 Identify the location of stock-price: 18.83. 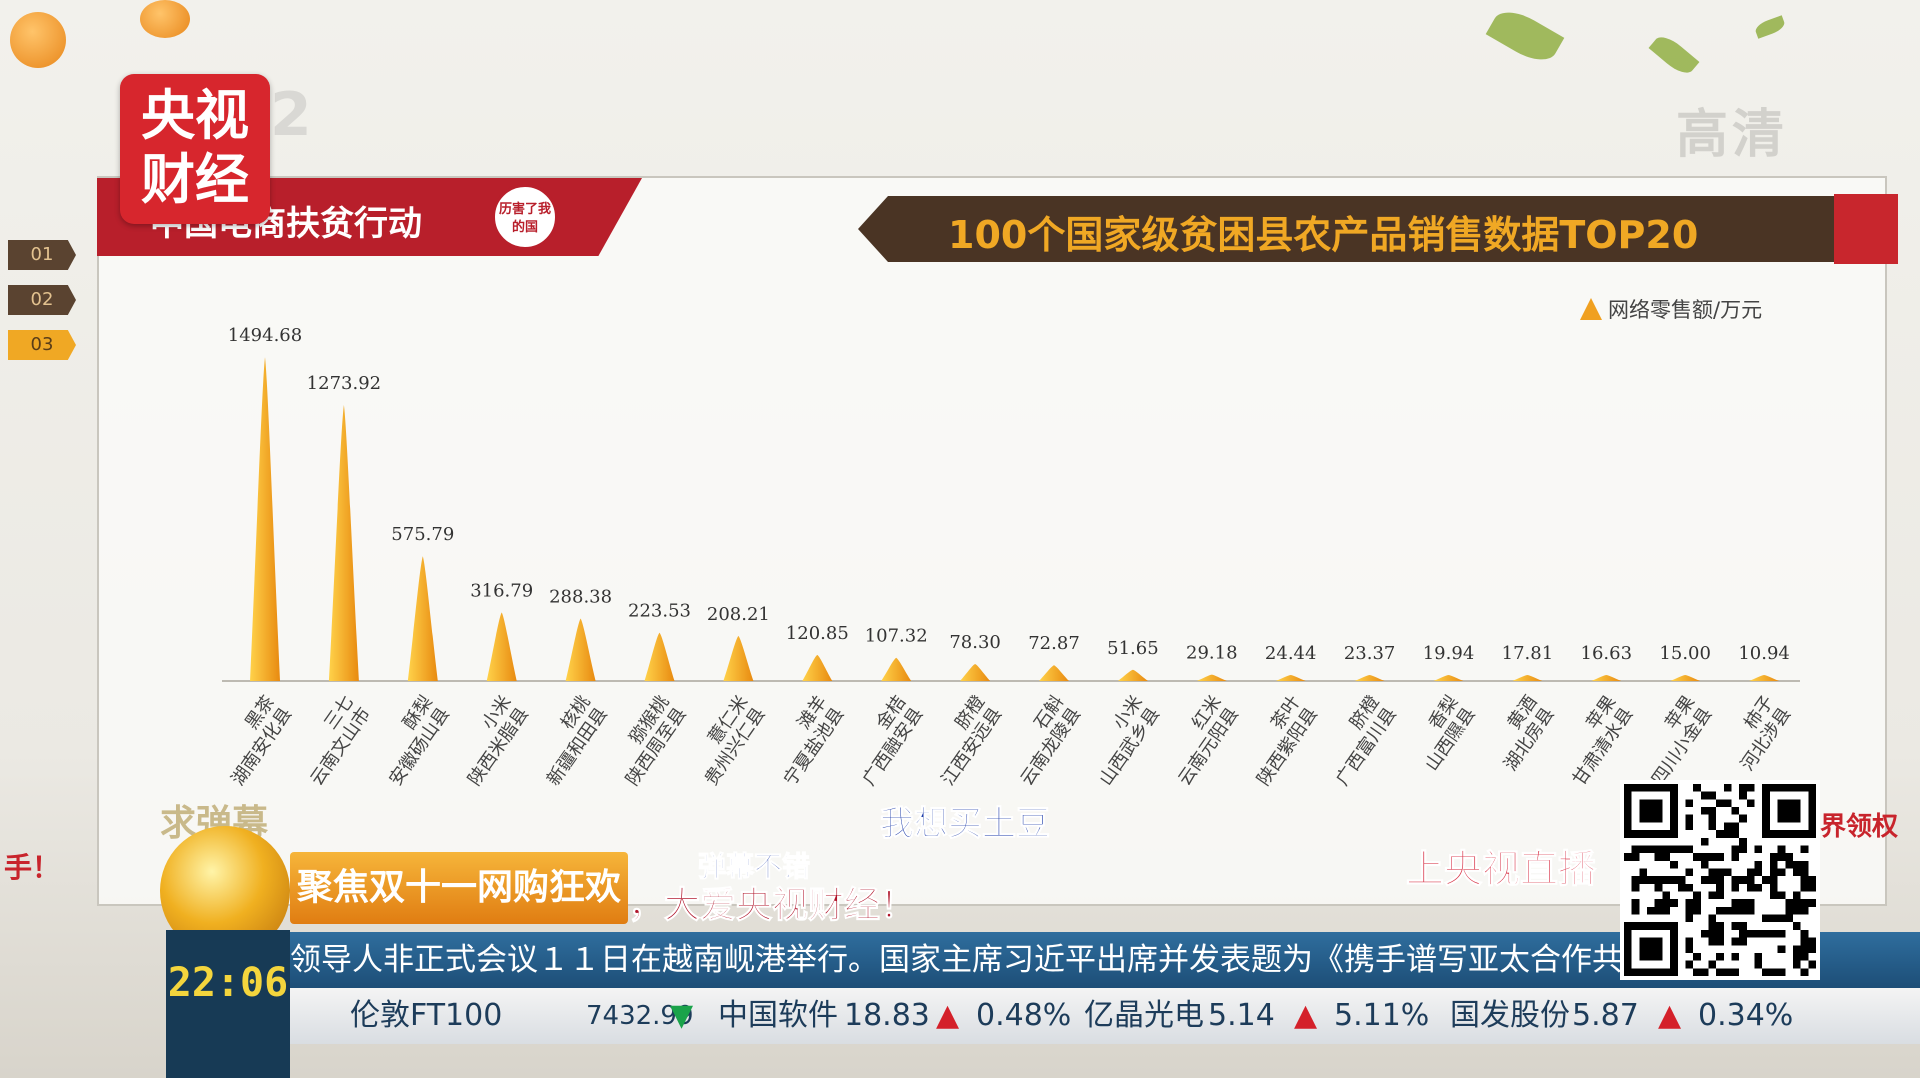
(887, 1015).